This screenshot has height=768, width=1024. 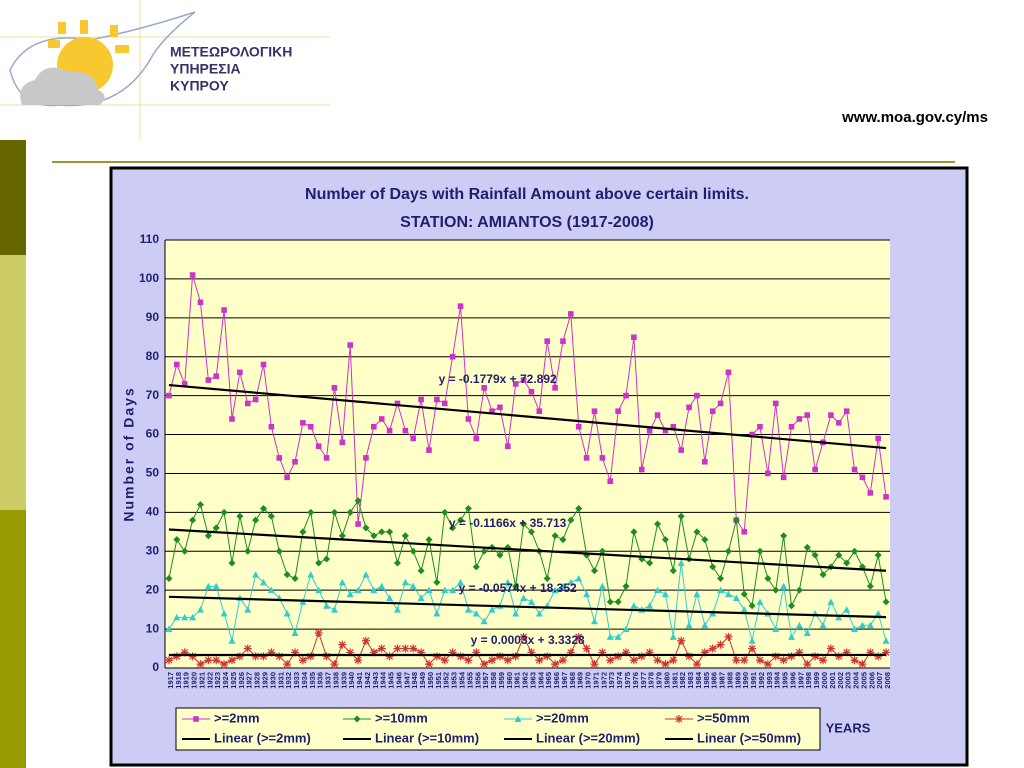 What do you see at coordinates (13, 382) in the screenshot?
I see `side-bar` at bounding box center [13, 382].